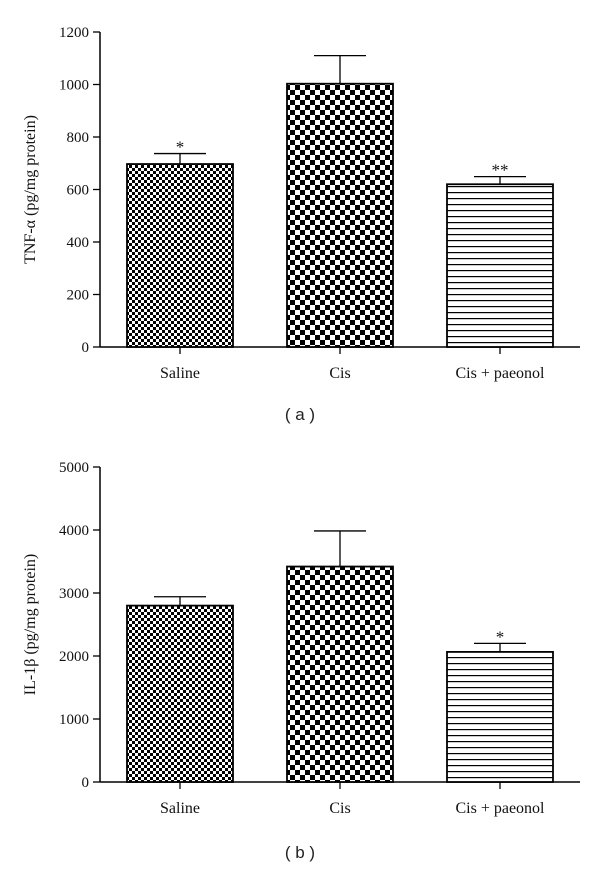 The image size is (600, 870). Describe the element at coordinates (300, 414) in the screenshot. I see `panel-label-a: ( a )` at that location.